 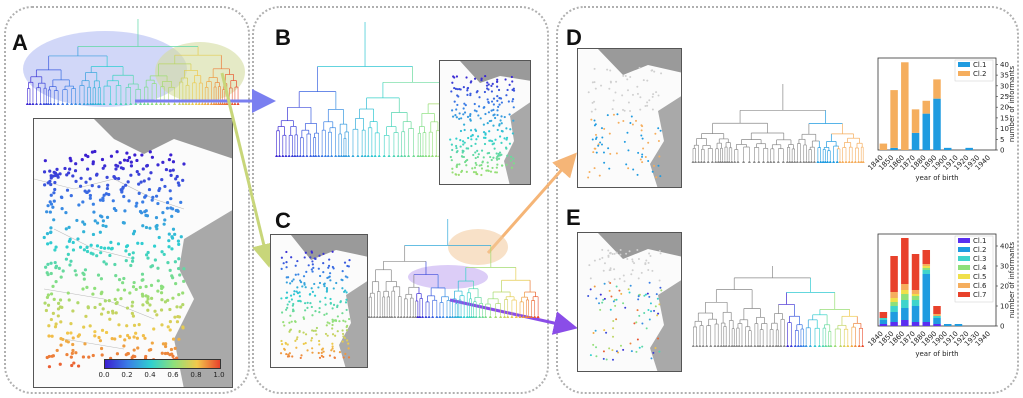 I want to click on legend-label: Cl.4, so click(x=980, y=268).